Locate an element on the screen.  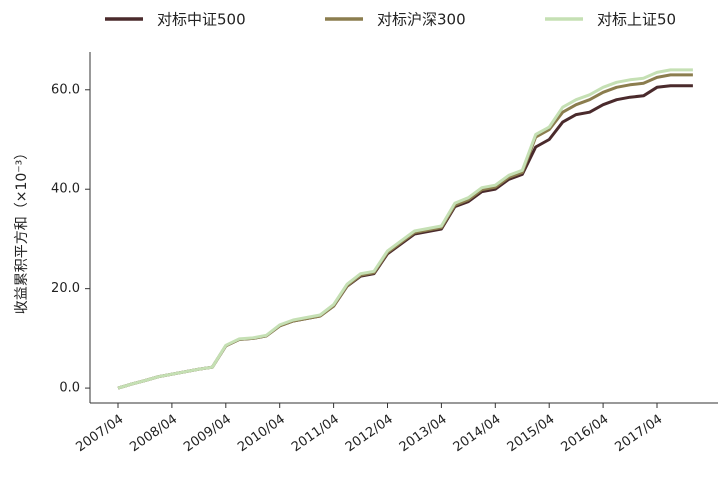
legend-label: 对标上证50 is located at coordinates (636, 20).